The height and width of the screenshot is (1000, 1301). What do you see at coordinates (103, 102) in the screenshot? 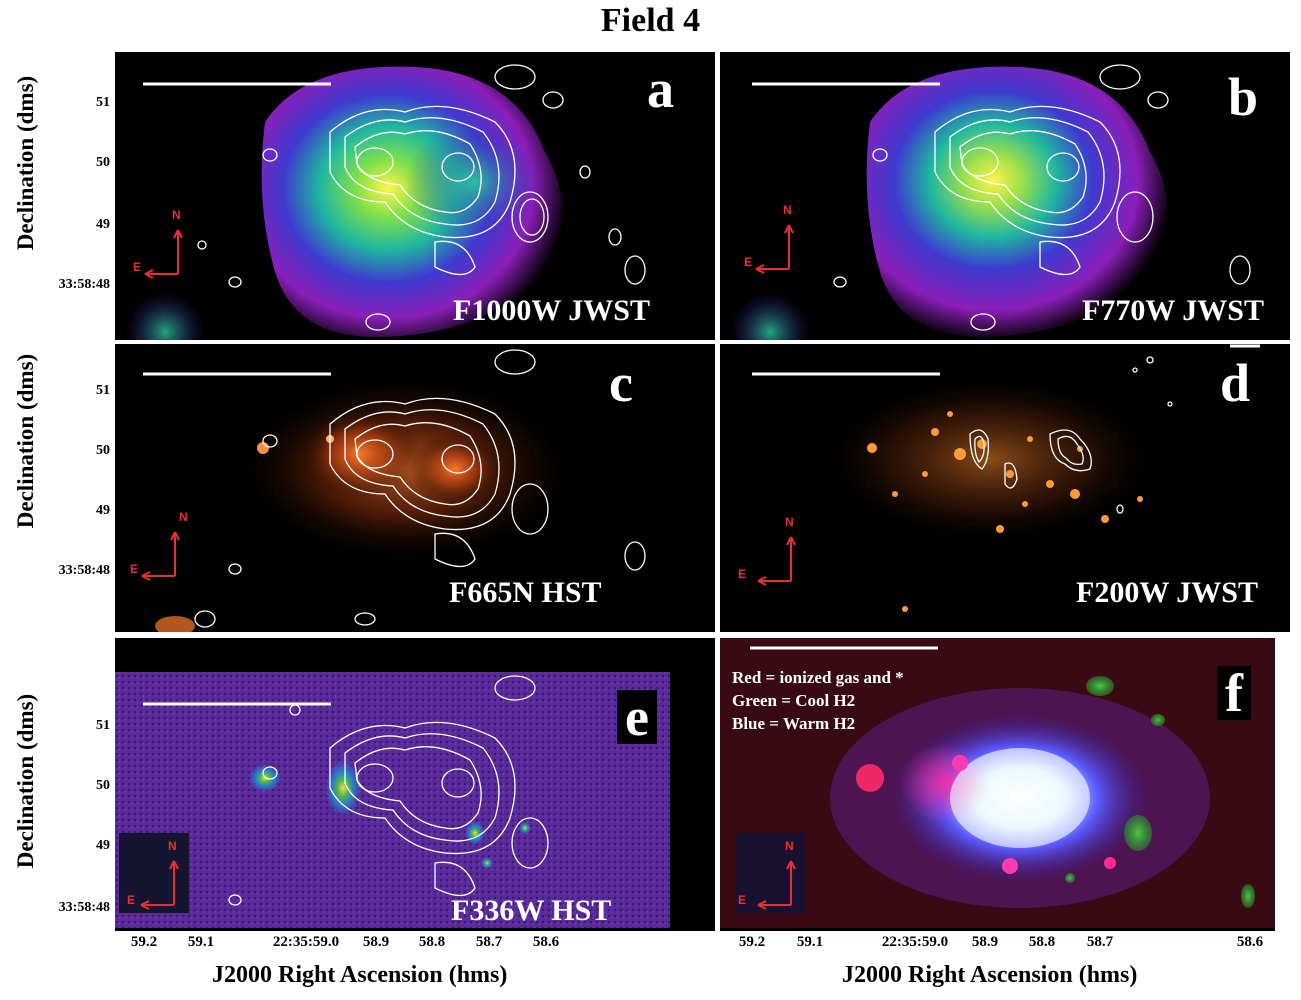
I see `ytick-row1-51: 51` at bounding box center [103, 102].